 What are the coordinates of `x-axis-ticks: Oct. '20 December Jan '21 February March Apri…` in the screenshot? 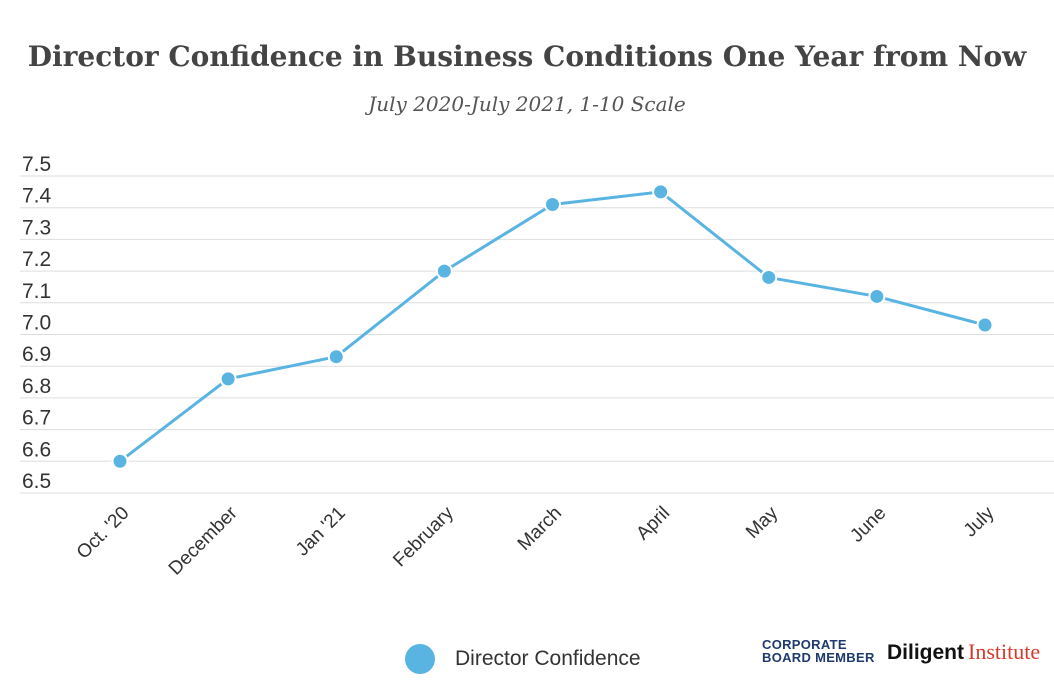 It's located at (536, 540).